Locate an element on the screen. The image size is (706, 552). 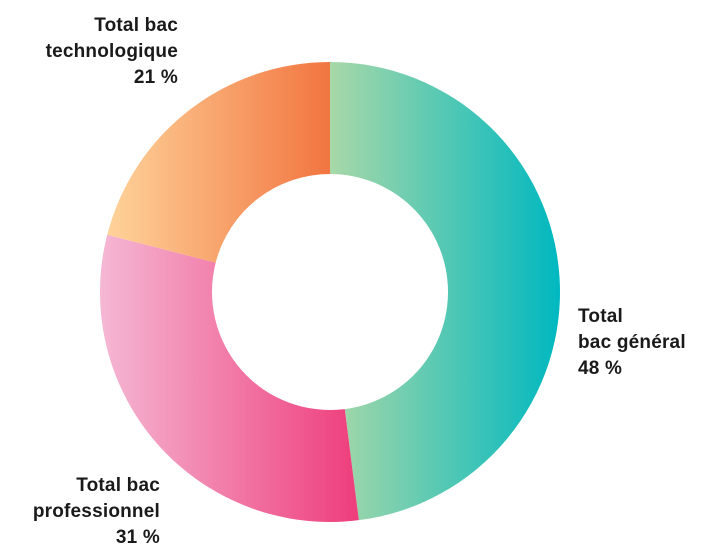
label-professionnel-line-2: professionnel is located at coordinates (96, 511).